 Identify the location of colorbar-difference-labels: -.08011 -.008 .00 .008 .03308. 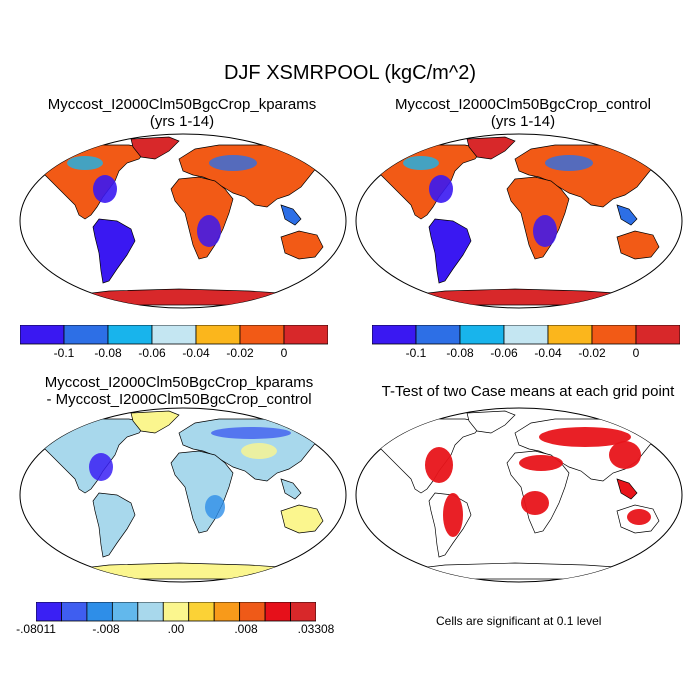
(175, 630).